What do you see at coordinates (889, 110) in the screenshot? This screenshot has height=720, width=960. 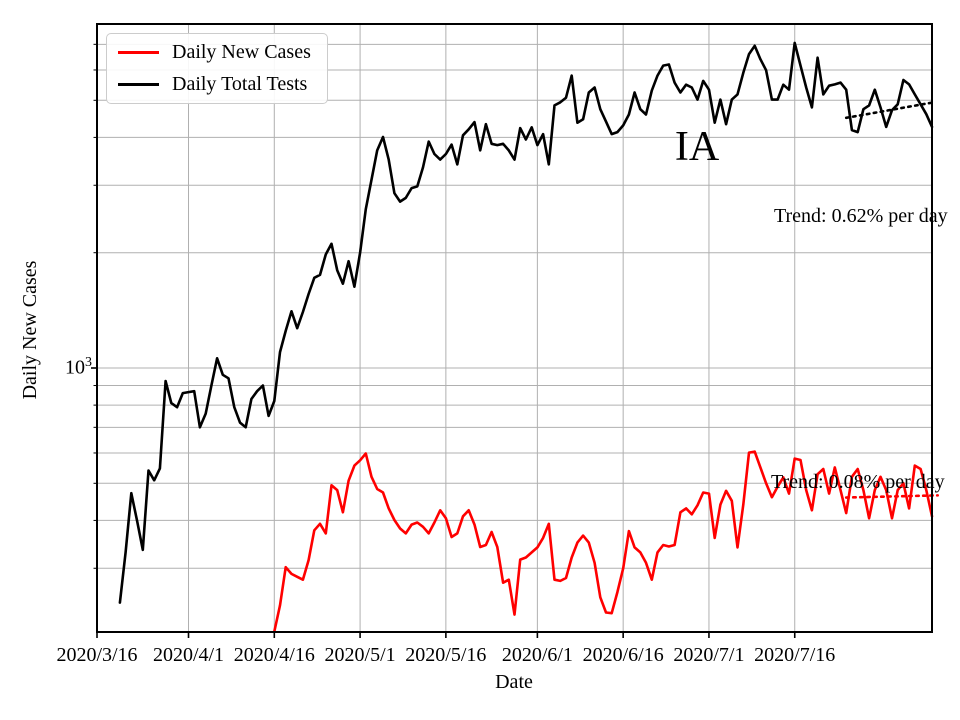 I see `trend-dotted-line-daily-total-tests` at bounding box center [889, 110].